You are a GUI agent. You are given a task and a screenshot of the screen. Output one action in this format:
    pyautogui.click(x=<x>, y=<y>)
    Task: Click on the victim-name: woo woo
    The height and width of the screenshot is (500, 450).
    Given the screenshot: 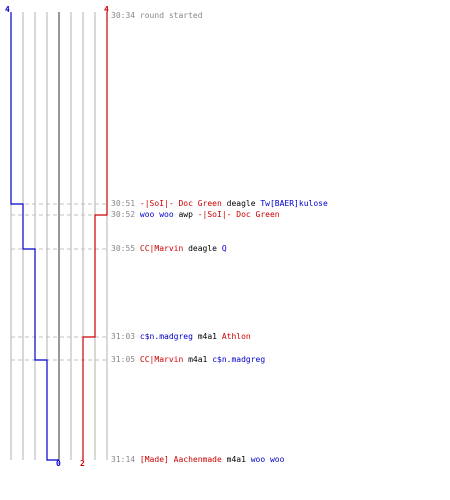 What is the action you would take?
    pyautogui.click(x=267, y=459)
    